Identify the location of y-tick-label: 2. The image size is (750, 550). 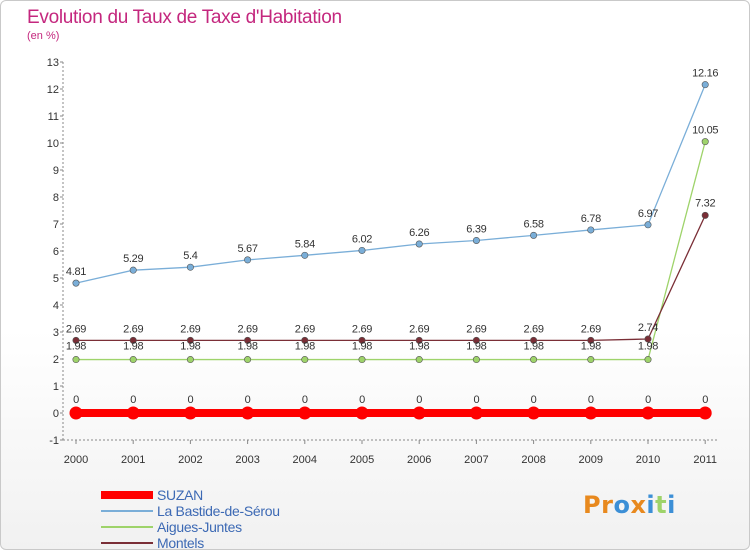
(56, 360).